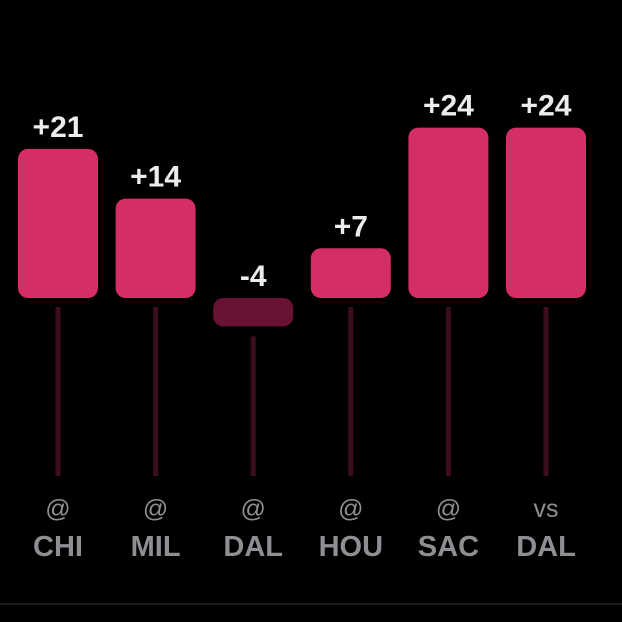  I want to click on bottom-divider, so click(311, 604).